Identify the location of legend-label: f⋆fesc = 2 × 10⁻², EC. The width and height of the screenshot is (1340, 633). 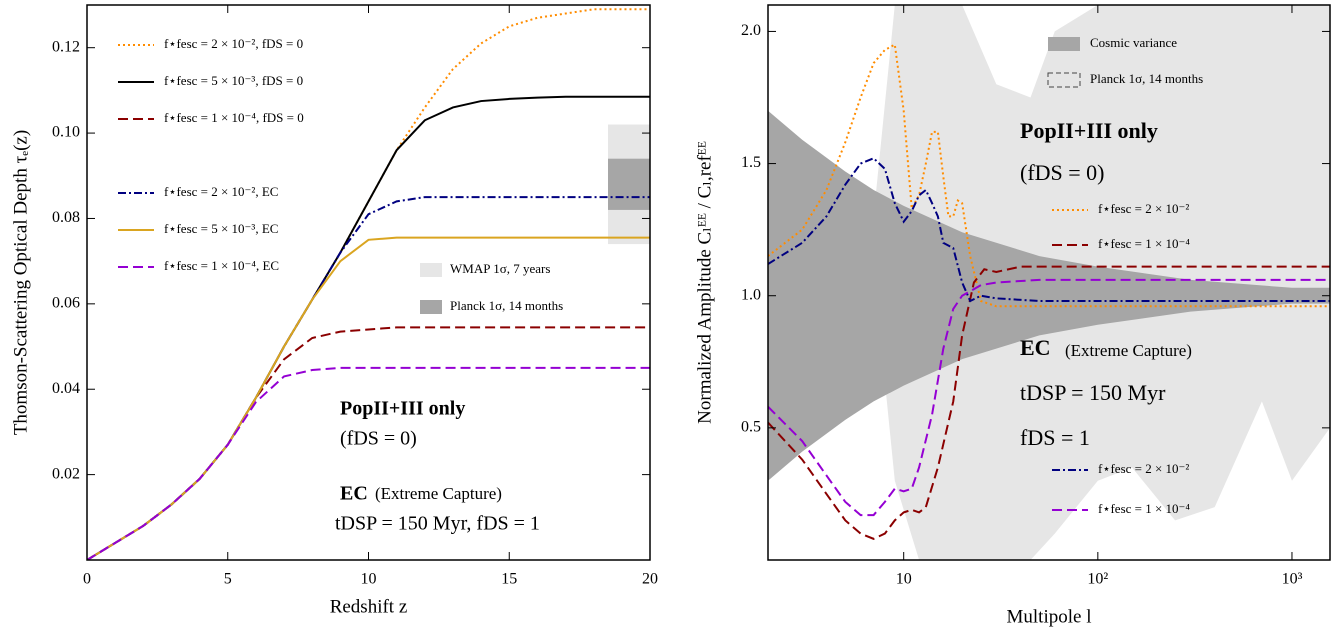
(221, 191).